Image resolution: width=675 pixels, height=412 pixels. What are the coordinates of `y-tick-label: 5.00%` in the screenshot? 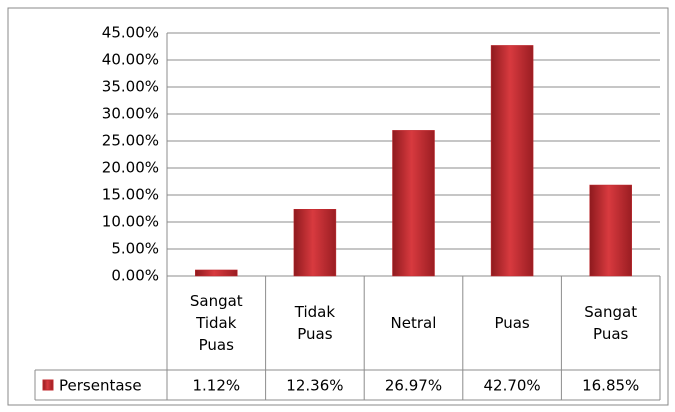 It's located at (135, 249).